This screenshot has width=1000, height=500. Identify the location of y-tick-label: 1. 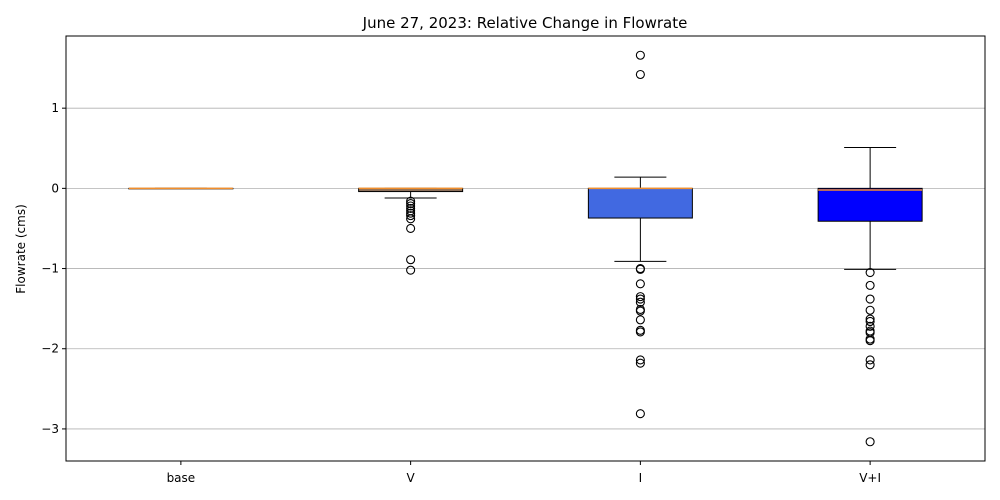
(55, 108).